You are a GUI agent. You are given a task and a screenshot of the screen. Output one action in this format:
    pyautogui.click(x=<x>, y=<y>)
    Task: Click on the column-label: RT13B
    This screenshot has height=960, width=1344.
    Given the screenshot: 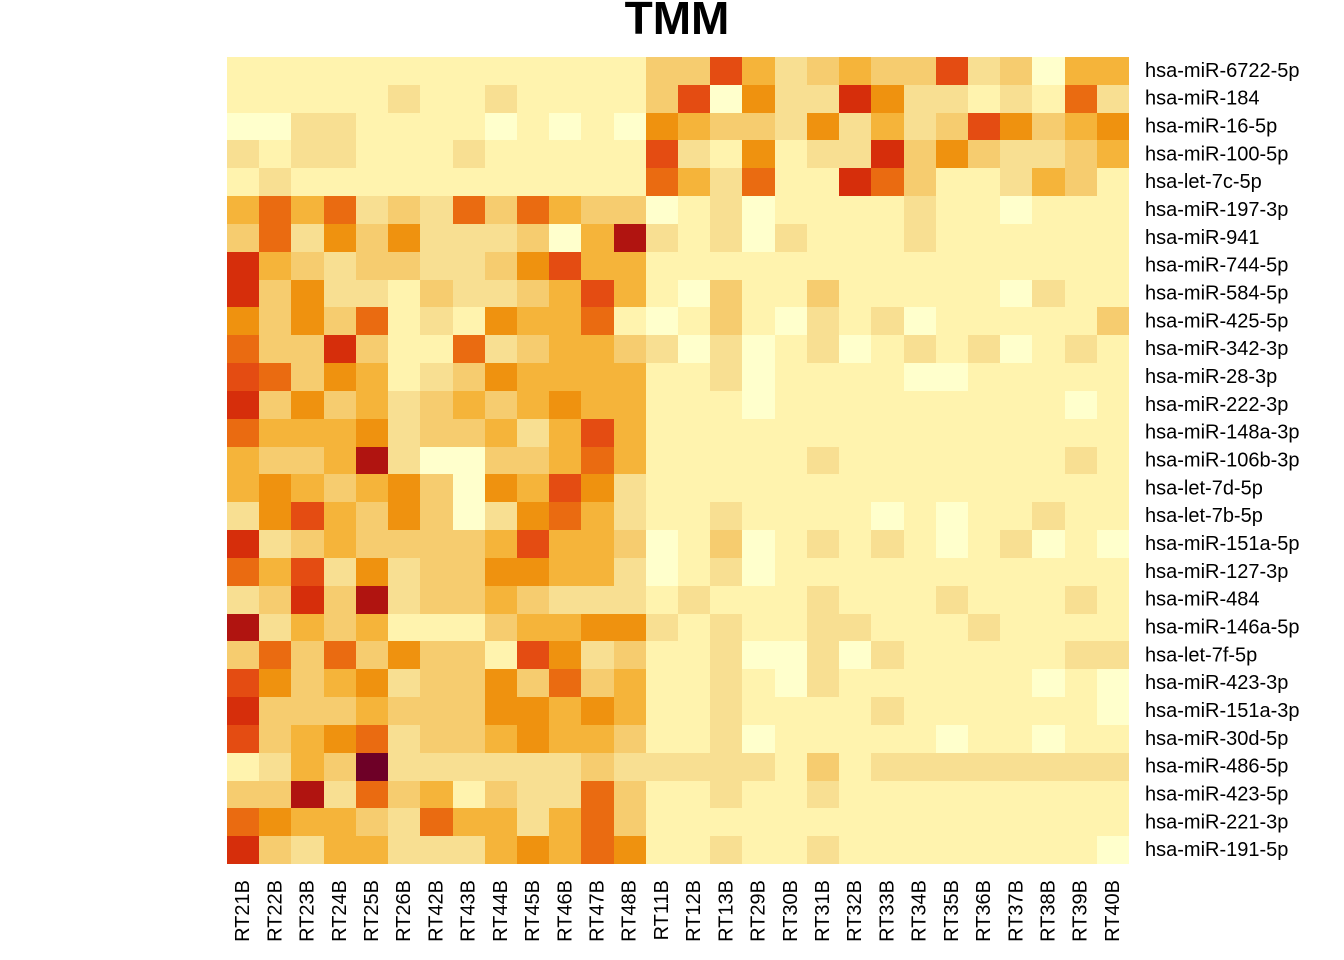 What is the action you would take?
    pyautogui.click(x=726, y=911)
    